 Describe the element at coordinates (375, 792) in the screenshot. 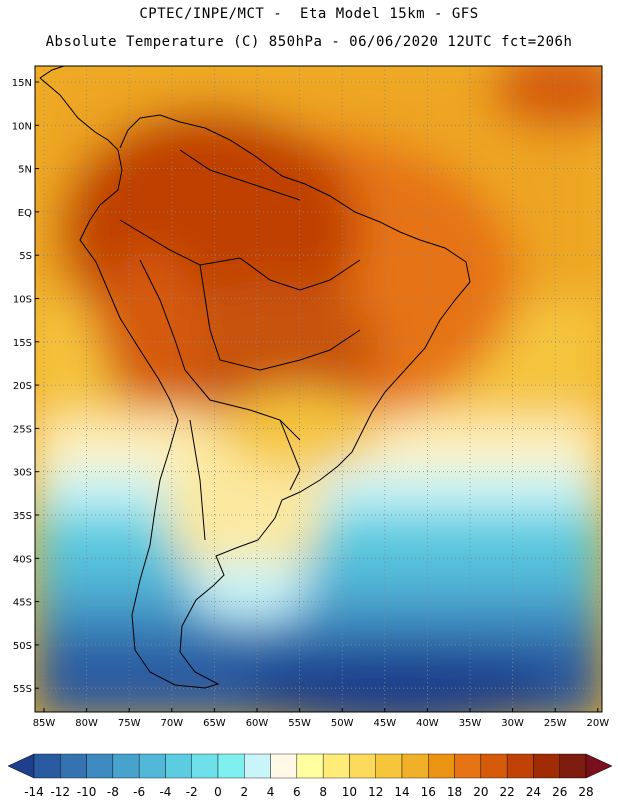

I see `colorbar-tick-label: 12` at that location.